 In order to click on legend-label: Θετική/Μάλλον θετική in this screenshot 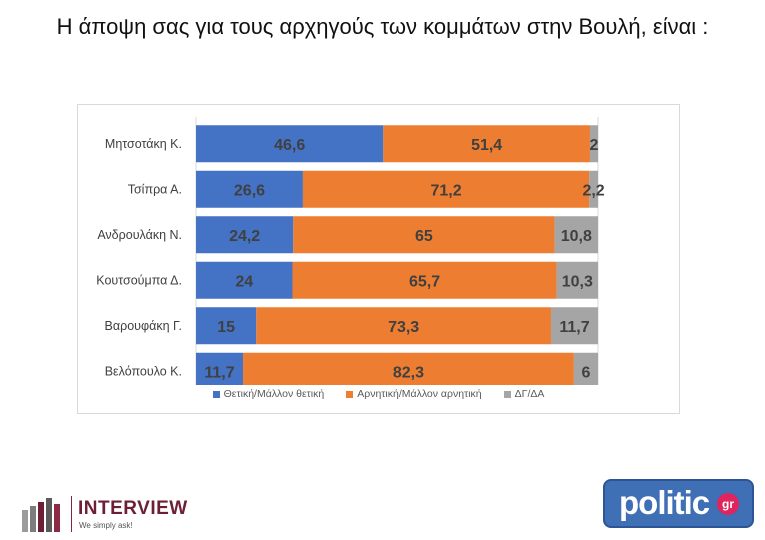, I will do `click(274, 394)`.